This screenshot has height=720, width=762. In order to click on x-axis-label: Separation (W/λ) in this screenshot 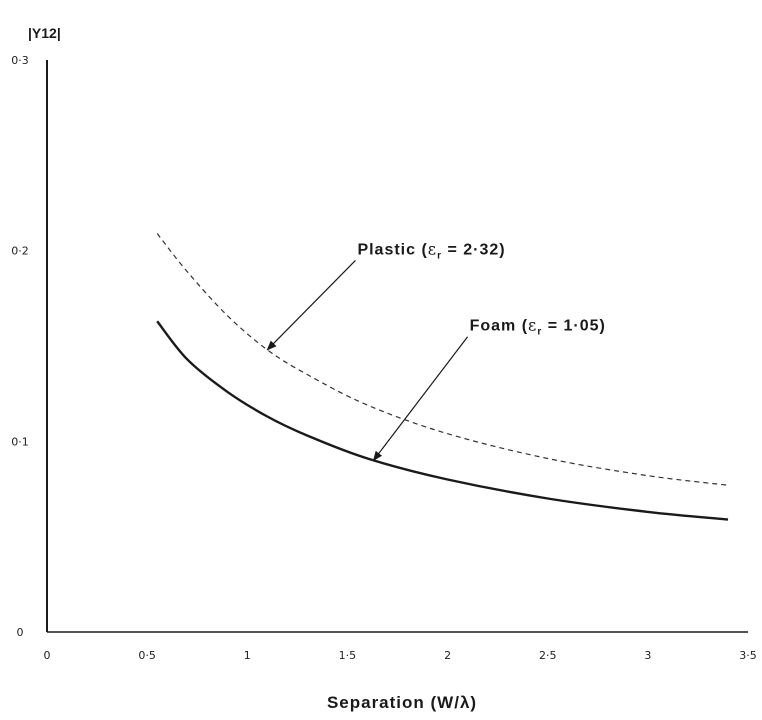, I will do `click(402, 702)`.